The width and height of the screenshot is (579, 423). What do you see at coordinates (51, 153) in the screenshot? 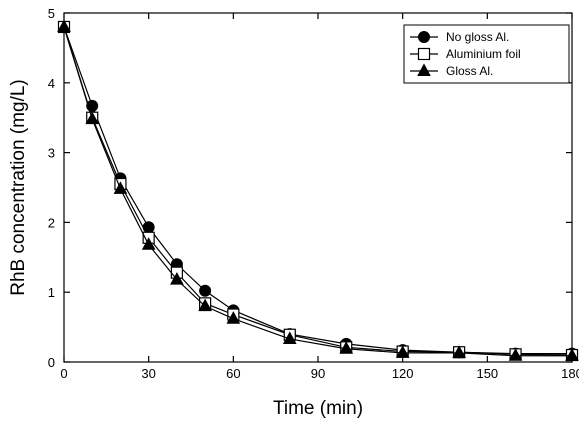
I see `y-tick-label: 3` at bounding box center [51, 153].